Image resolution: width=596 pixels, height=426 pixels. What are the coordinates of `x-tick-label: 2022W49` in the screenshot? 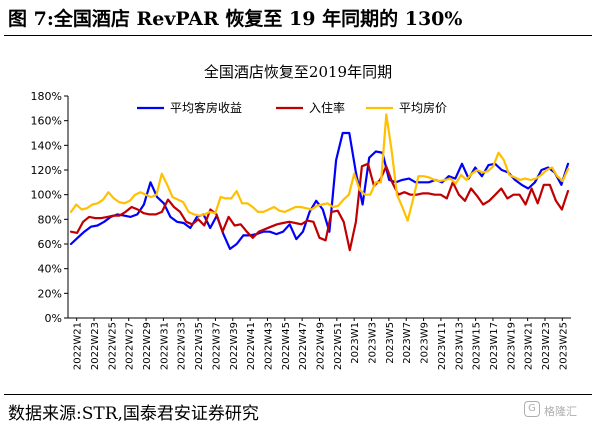 It's located at (321, 346).